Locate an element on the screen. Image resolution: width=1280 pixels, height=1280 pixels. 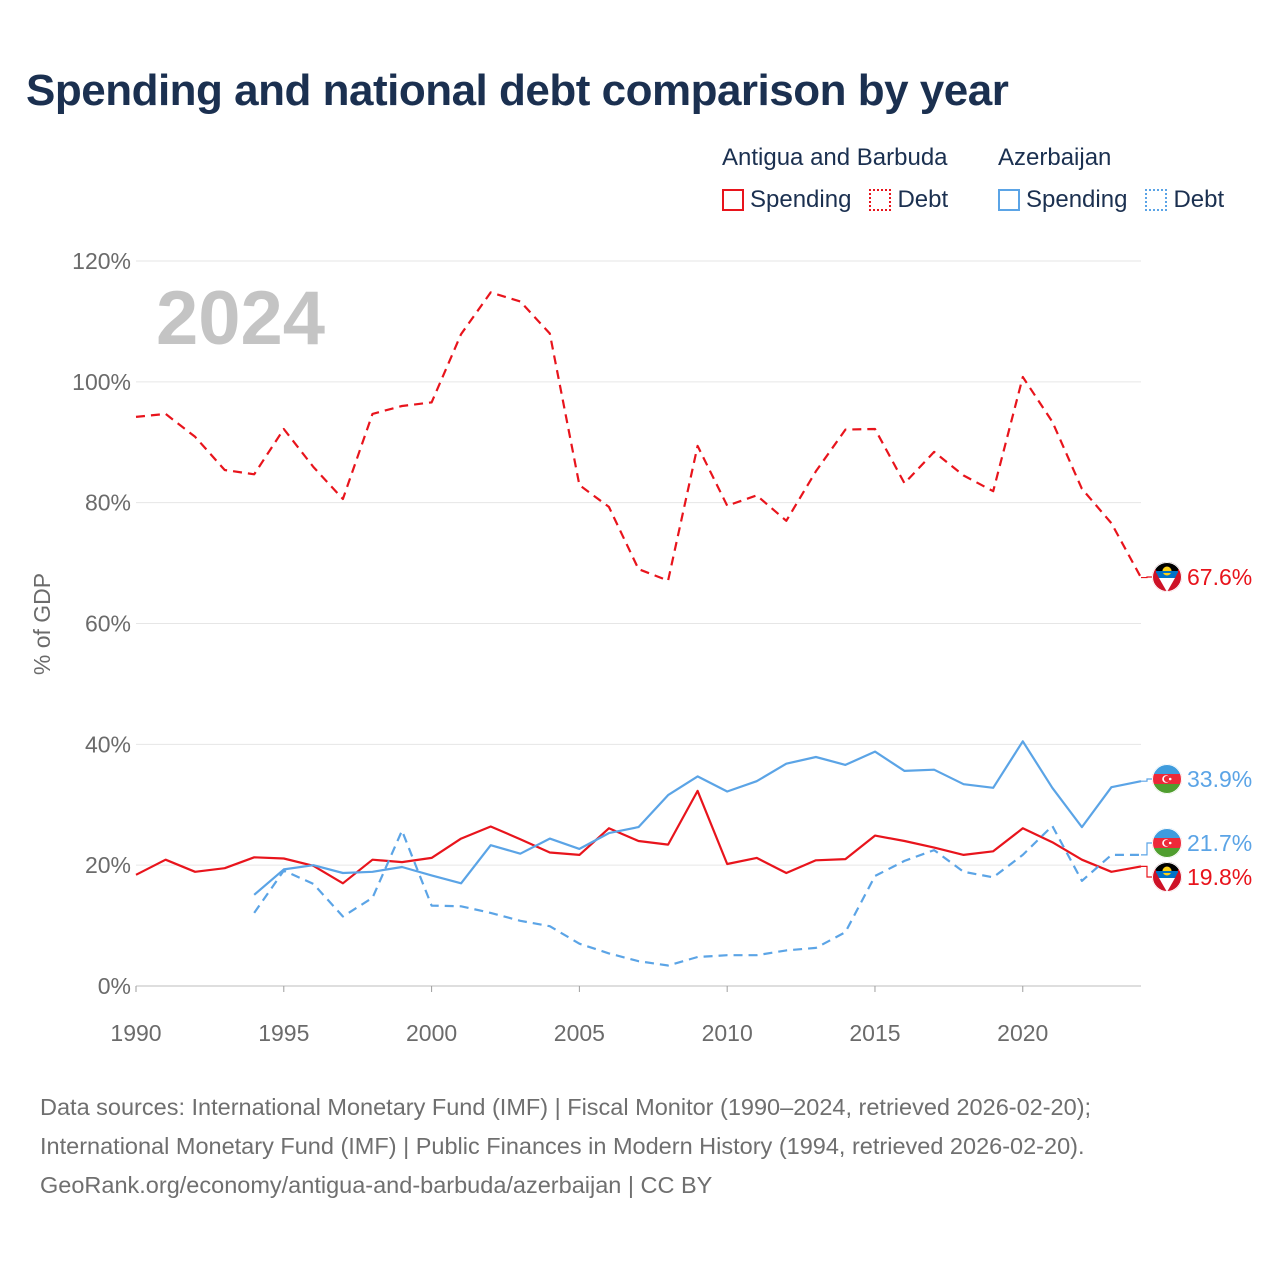
end-value-label: 19.8% is located at coordinates (1219, 877).